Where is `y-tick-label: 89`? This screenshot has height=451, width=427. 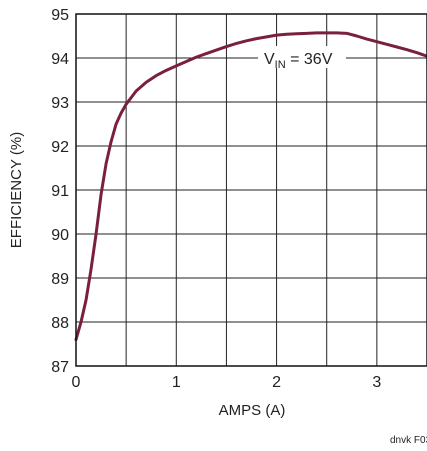 y-tick-label: 89 is located at coordinates (60, 279).